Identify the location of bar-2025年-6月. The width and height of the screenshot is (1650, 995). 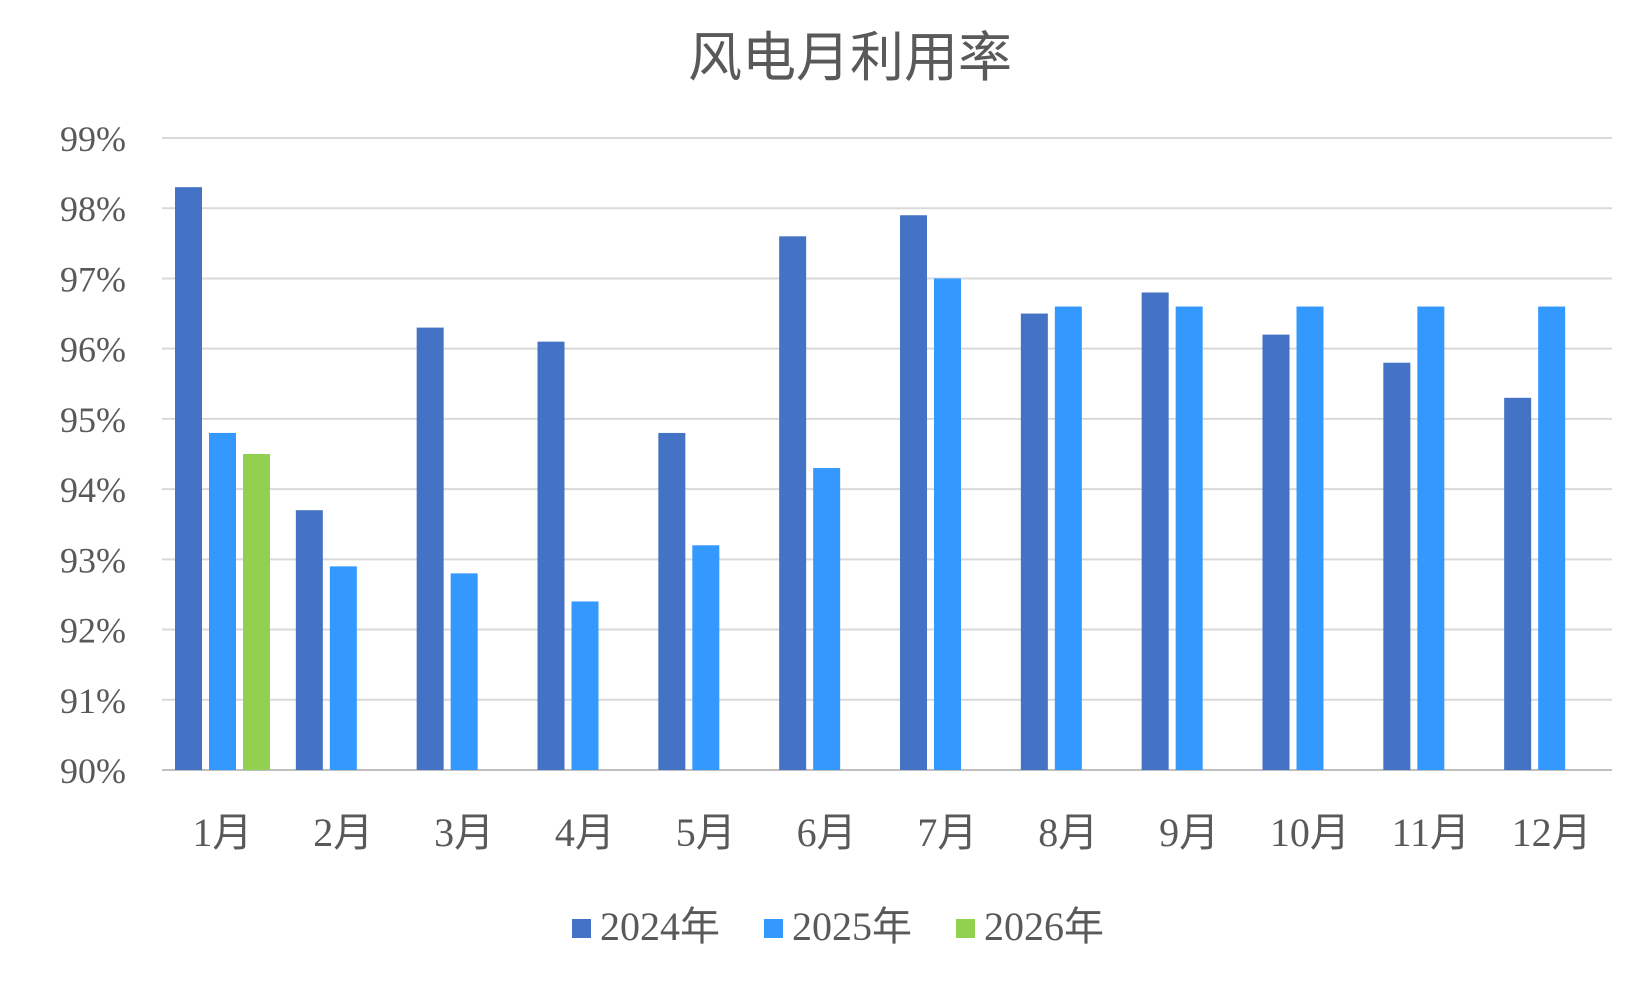
(827, 619).